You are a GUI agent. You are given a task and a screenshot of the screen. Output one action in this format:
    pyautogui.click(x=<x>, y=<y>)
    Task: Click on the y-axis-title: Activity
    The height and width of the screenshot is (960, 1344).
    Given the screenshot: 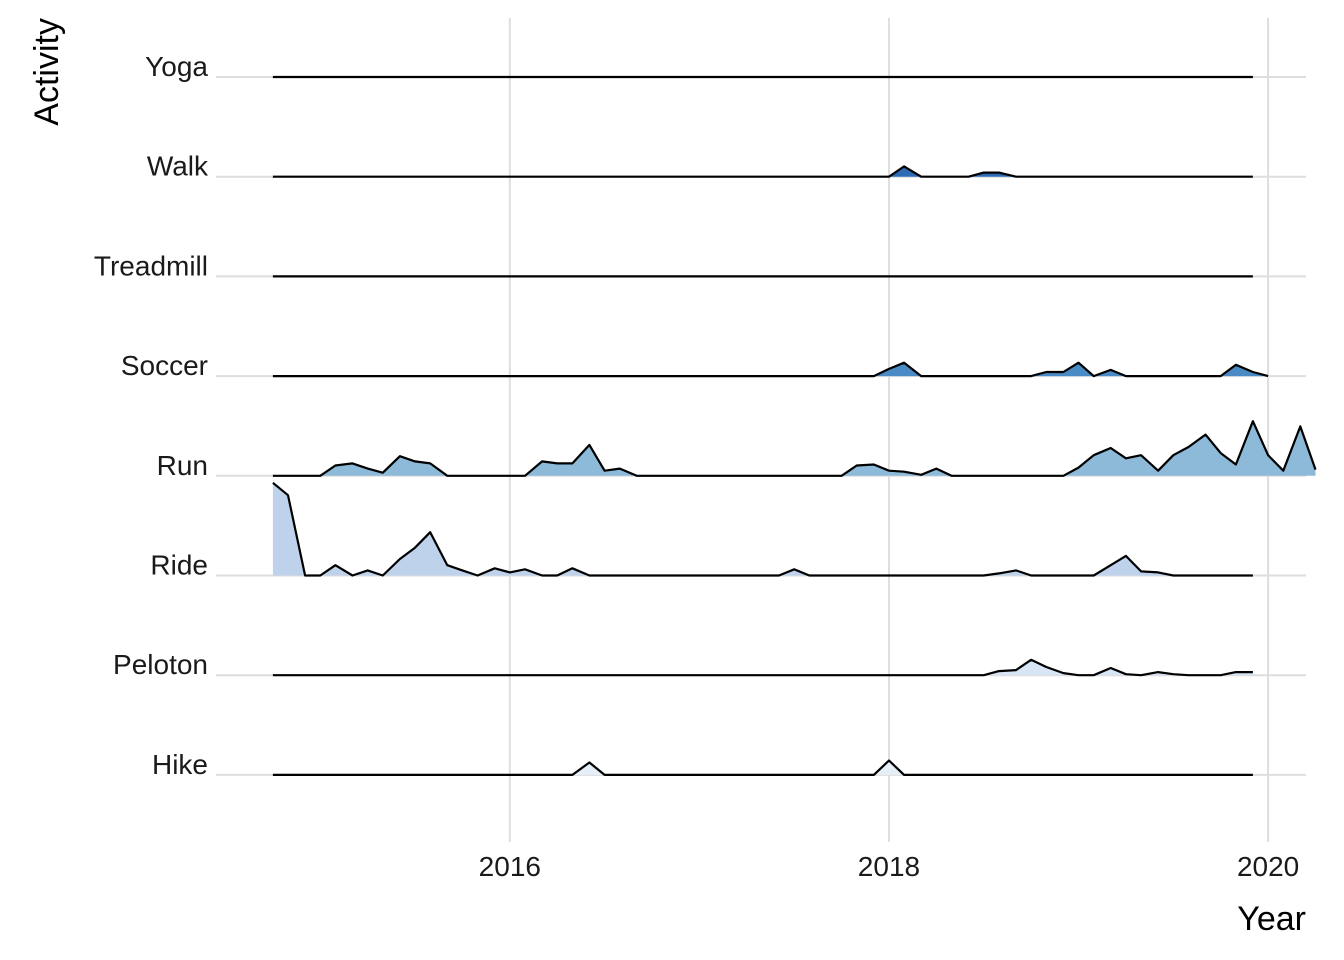 What is the action you would take?
    pyautogui.click(x=47, y=72)
    